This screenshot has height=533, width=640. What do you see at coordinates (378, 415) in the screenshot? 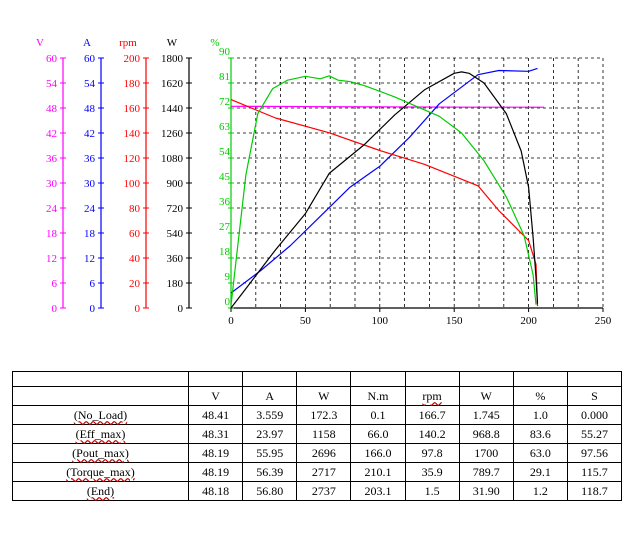
I see `table-cell: 0.1` at bounding box center [378, 415].